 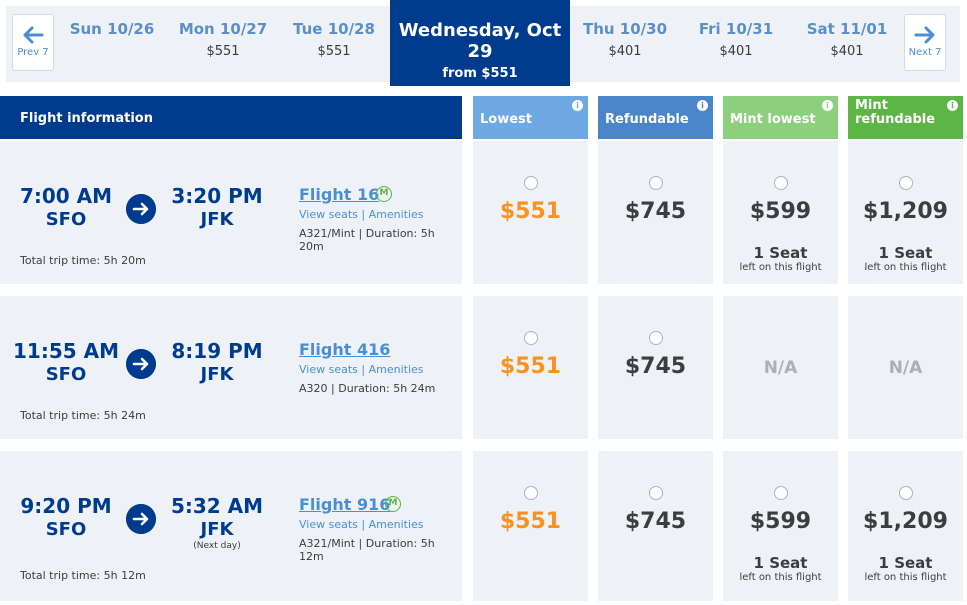 What do you see at coordinates (345, 349) in the screenshot?
I see `flight-number-link: Flight 416` at bounding box center [345, 349].